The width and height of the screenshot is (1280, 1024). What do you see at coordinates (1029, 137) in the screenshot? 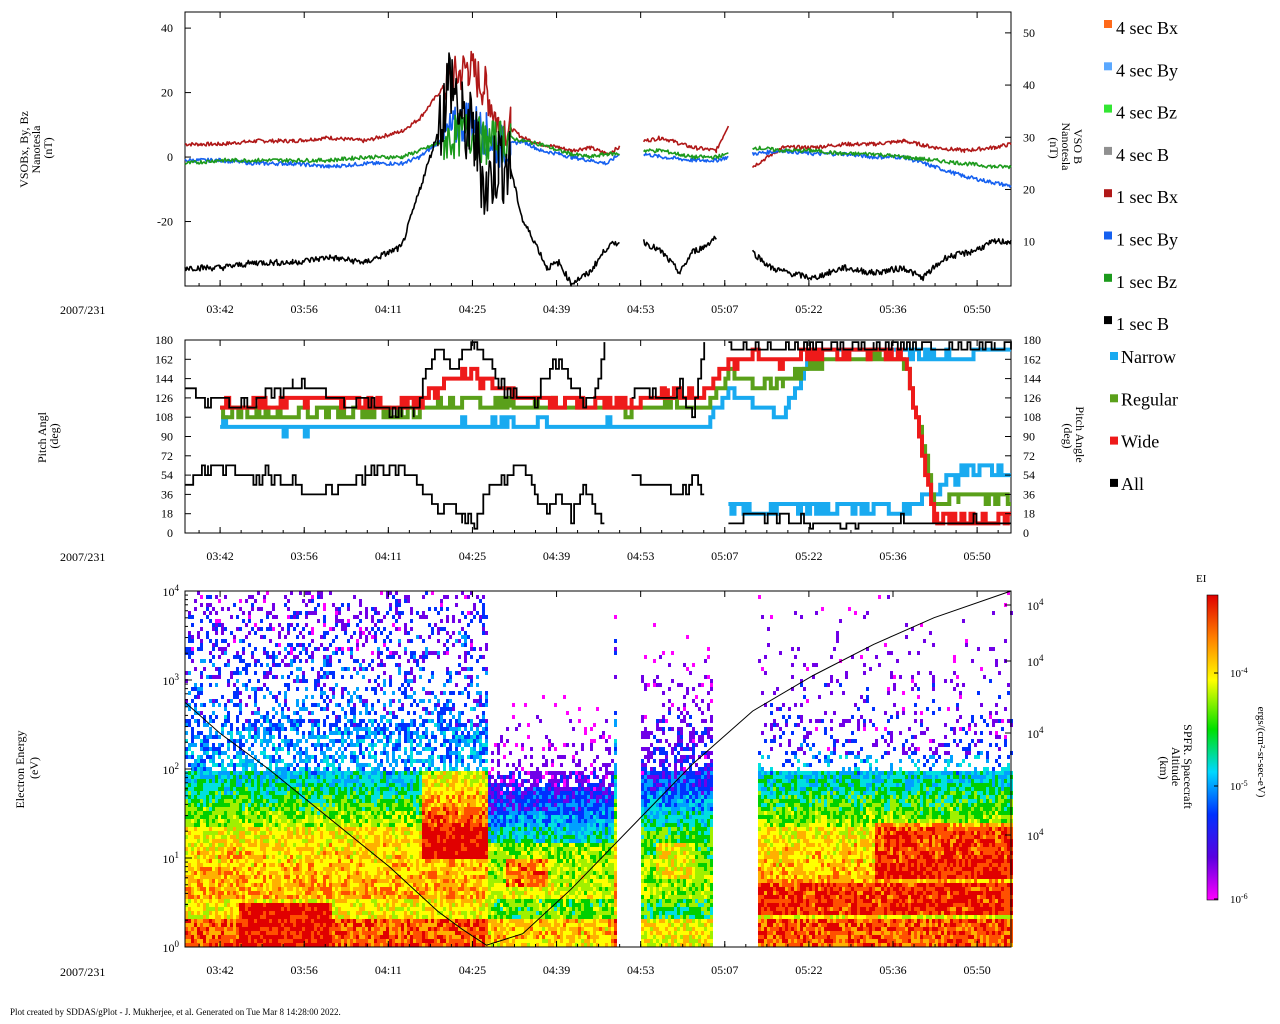
I see `mag-y2tick-label: 30` at bounding box center [1029, 137].